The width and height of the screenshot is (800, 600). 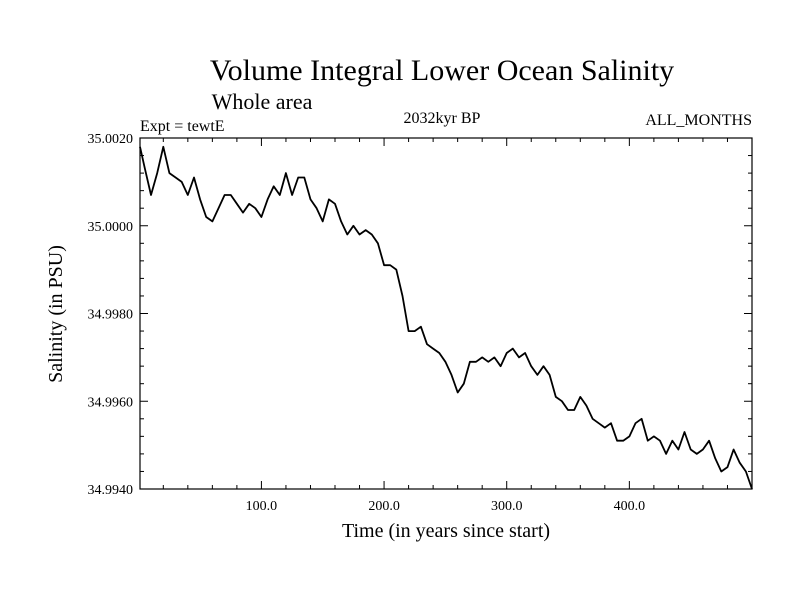 I want to click on chart-subtitle: Whole area, so click(x=262, y=101).